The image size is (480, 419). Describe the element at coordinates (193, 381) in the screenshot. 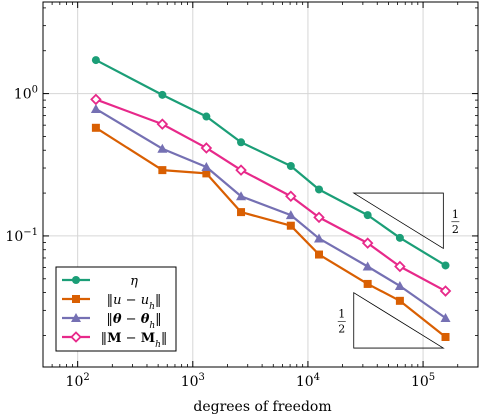

I see `x-tick-label: 103` at that location.